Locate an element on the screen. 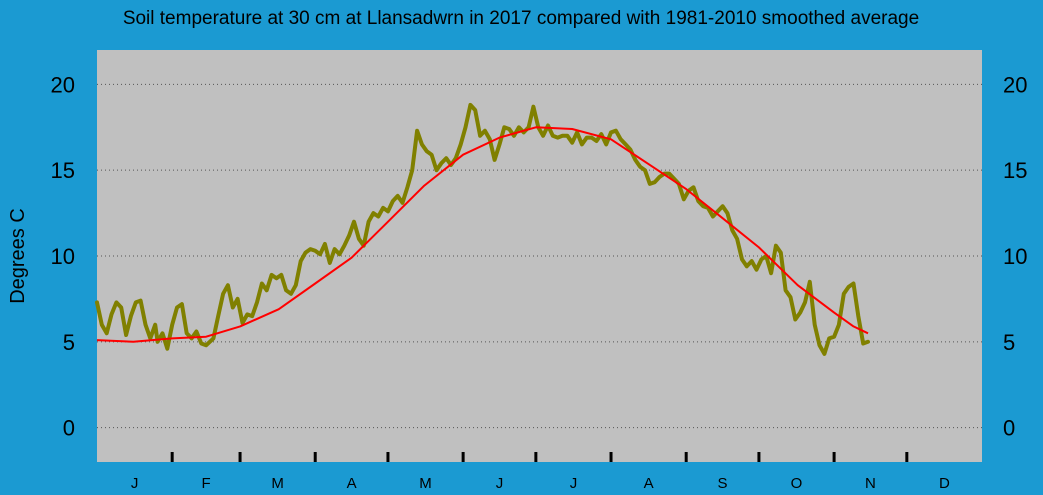 The width and height of the screenshot is (1043, 495). month-label: S is located at coordinates (723, 483).